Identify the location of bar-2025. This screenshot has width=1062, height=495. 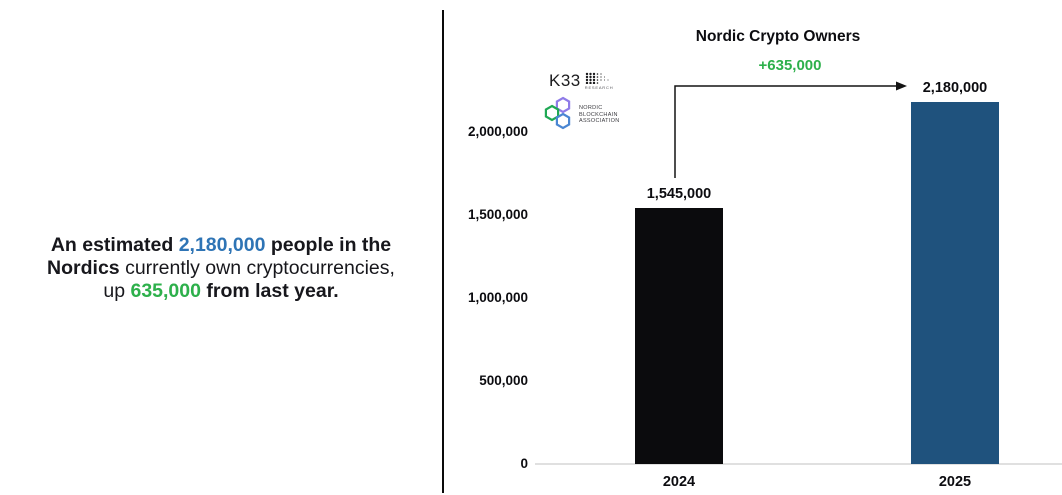
(955, 283).